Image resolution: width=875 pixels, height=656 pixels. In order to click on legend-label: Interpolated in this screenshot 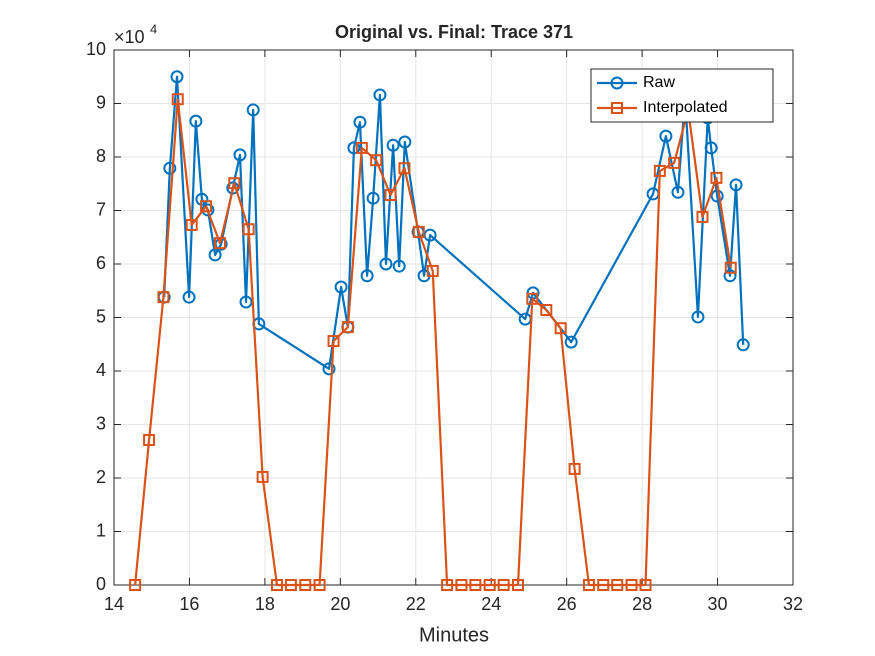, I will do `click(685, 107)`.